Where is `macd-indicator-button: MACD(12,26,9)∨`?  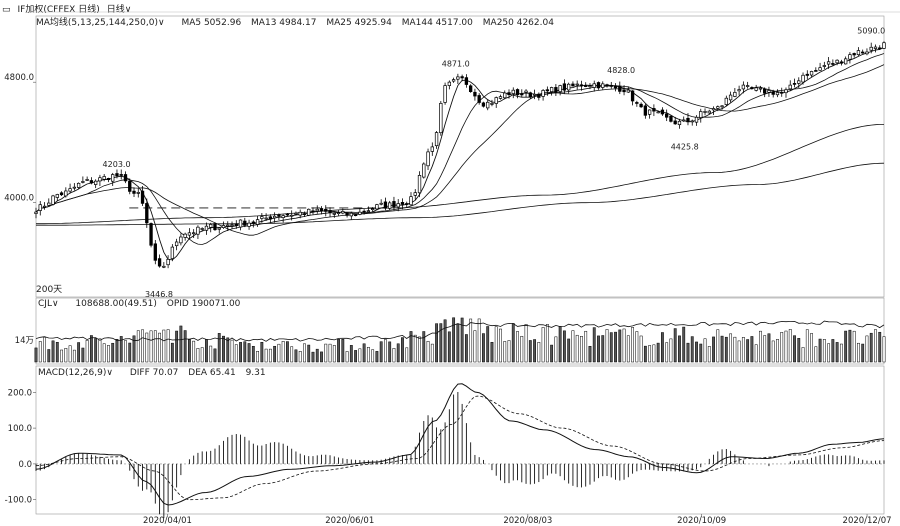 macd-indicator-button: MACD(12,26,9)∨ is located at coordinates (79, 373).